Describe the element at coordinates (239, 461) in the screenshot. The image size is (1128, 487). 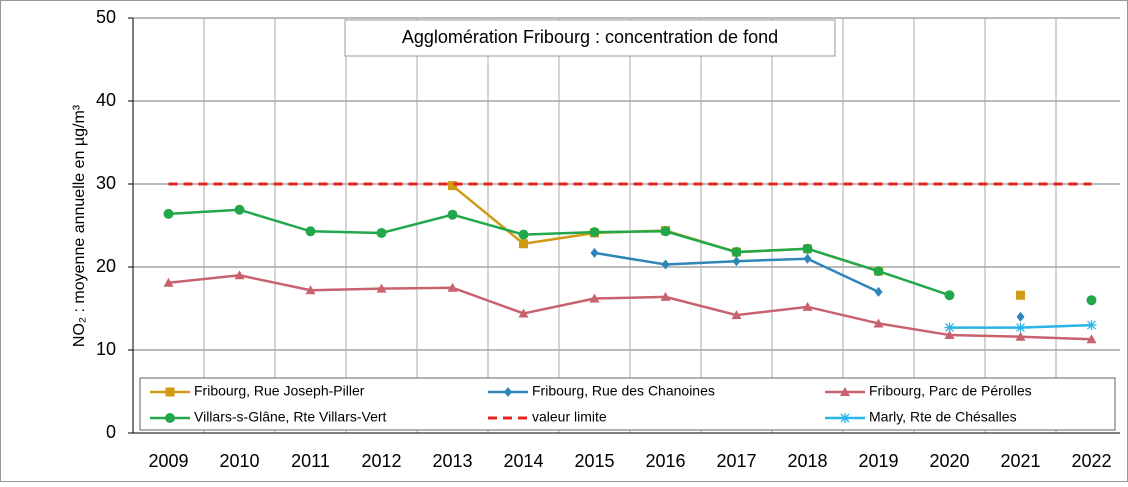
I see `x-tick-label: 2010` at that location.